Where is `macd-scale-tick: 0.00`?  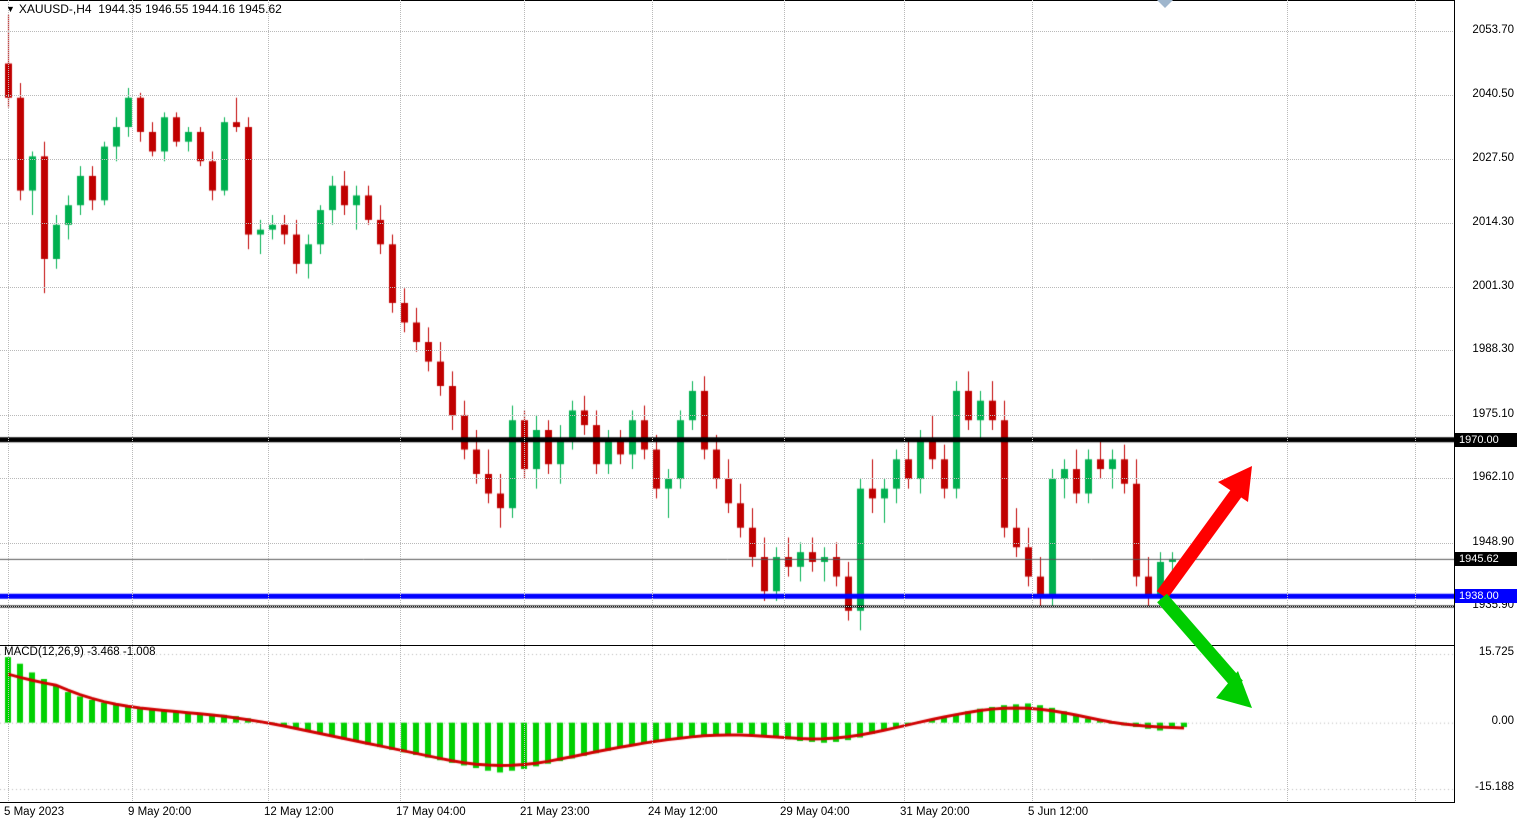
macd-scale-tick: 0.00 is located at coordinates (1502, 720).